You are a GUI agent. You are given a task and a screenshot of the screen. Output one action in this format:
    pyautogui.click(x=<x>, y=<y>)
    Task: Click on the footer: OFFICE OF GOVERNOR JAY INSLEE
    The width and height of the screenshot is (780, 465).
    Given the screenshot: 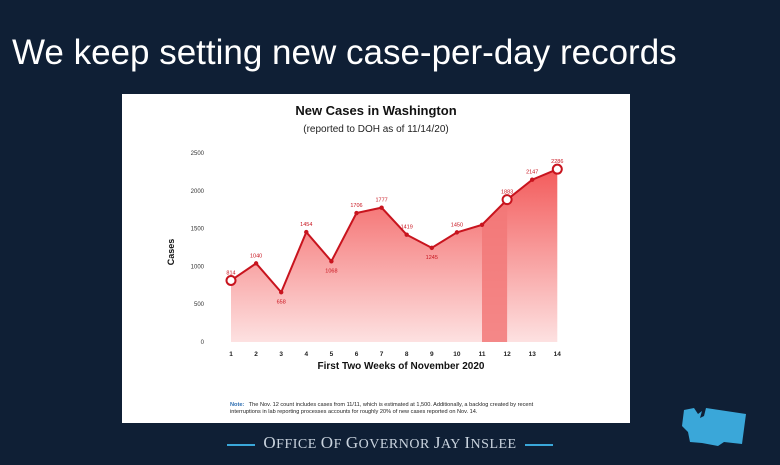 What is the action you would take?
    pyautogui.click(x=390, y=443)
    